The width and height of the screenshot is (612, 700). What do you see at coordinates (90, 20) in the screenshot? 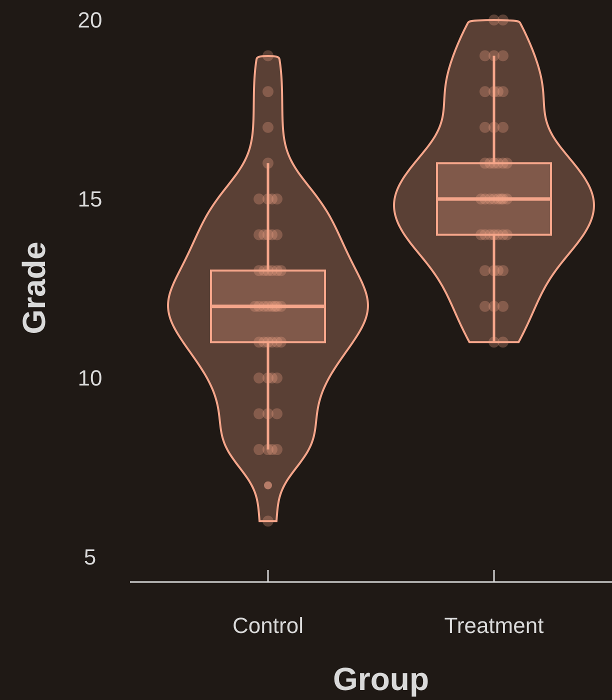
I see `y-tick-label: 20` at bounding box center [90, 20].